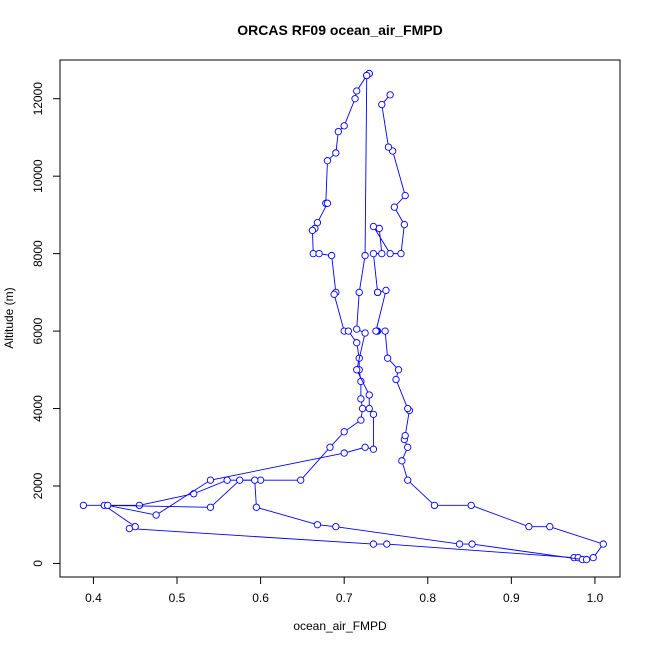 The height and width of the screenshot is (650, 650). Describe the element at coordinates (427, 598) in the screenshot. I see `x-tick-label: 0.8` at that location.